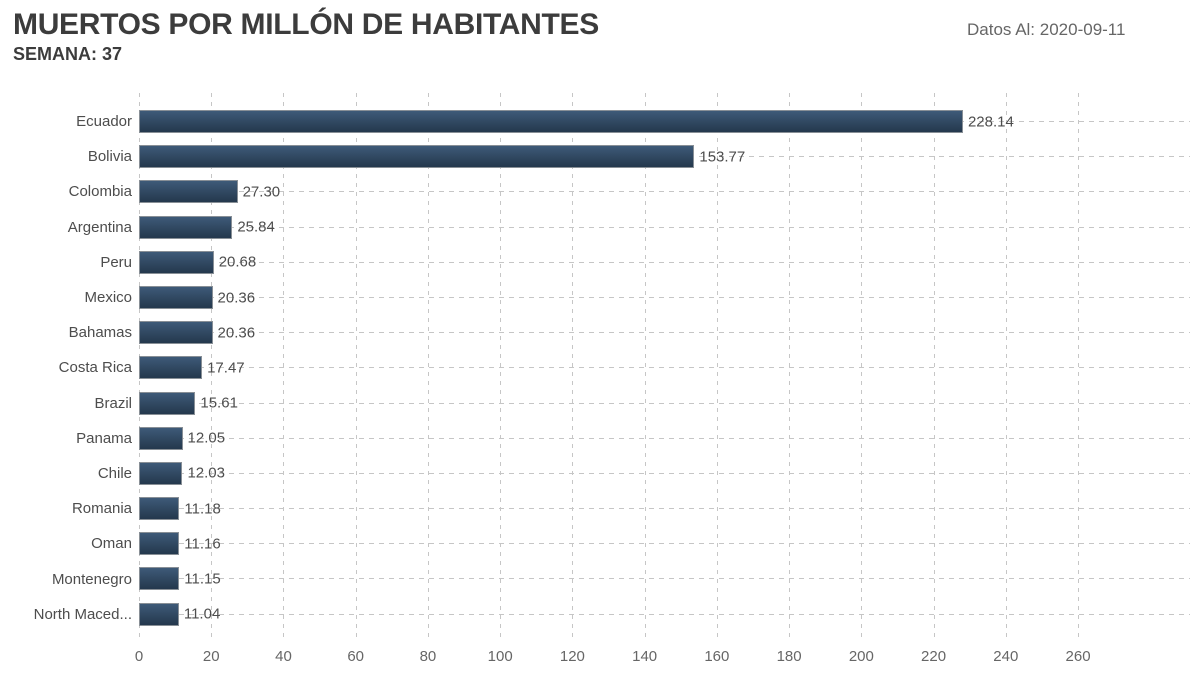 Image resolution: width=1200 pixels, height=676 pixels. Describe the element at coordinates (104, 122) in the screenshot. I see `category-label: Ecuador` at that location.